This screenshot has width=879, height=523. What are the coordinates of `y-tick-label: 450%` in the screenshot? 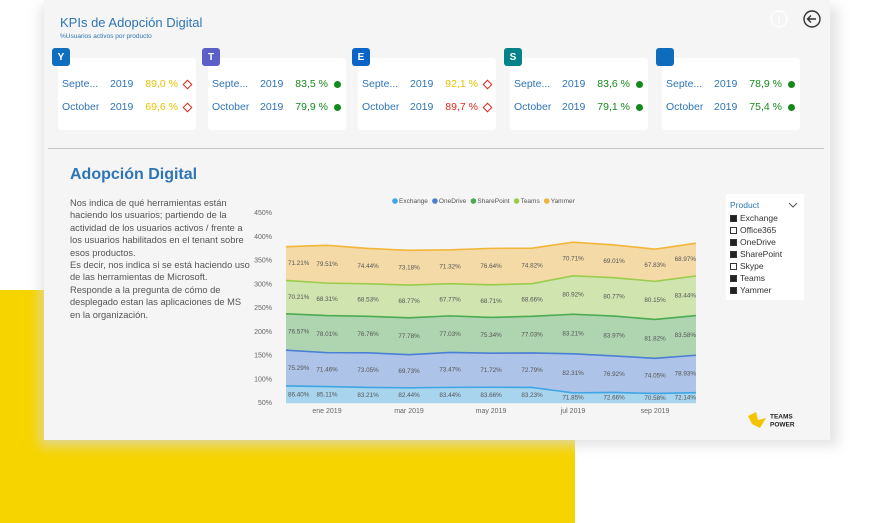 It's located at (263, 213).